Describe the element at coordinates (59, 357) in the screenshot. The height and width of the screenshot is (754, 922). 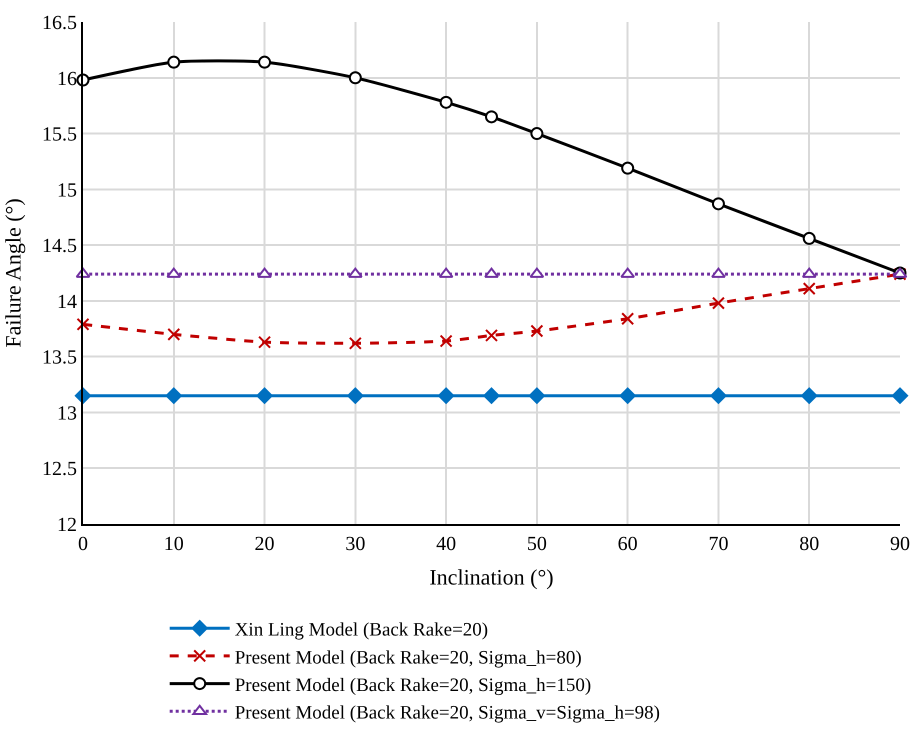
I see `y-tick-label: 13.5` at that location.